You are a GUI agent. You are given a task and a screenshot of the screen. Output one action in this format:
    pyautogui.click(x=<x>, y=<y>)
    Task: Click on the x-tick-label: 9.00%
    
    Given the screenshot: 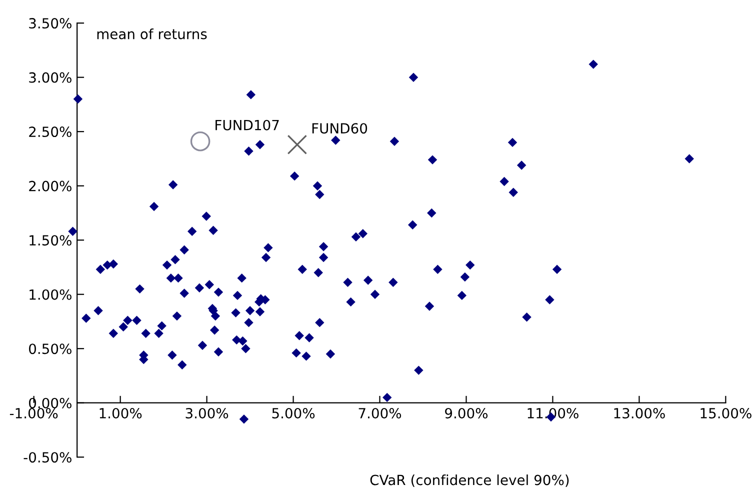 What is the action you would take?
    pyautogui.click(x=466, y=413)
    